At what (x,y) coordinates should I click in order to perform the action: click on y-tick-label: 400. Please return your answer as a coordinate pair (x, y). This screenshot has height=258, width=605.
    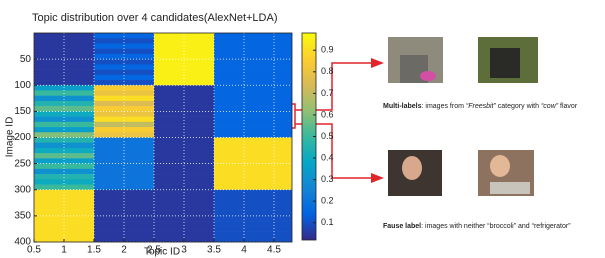
    Looking at the image, I should click on (22, 242).